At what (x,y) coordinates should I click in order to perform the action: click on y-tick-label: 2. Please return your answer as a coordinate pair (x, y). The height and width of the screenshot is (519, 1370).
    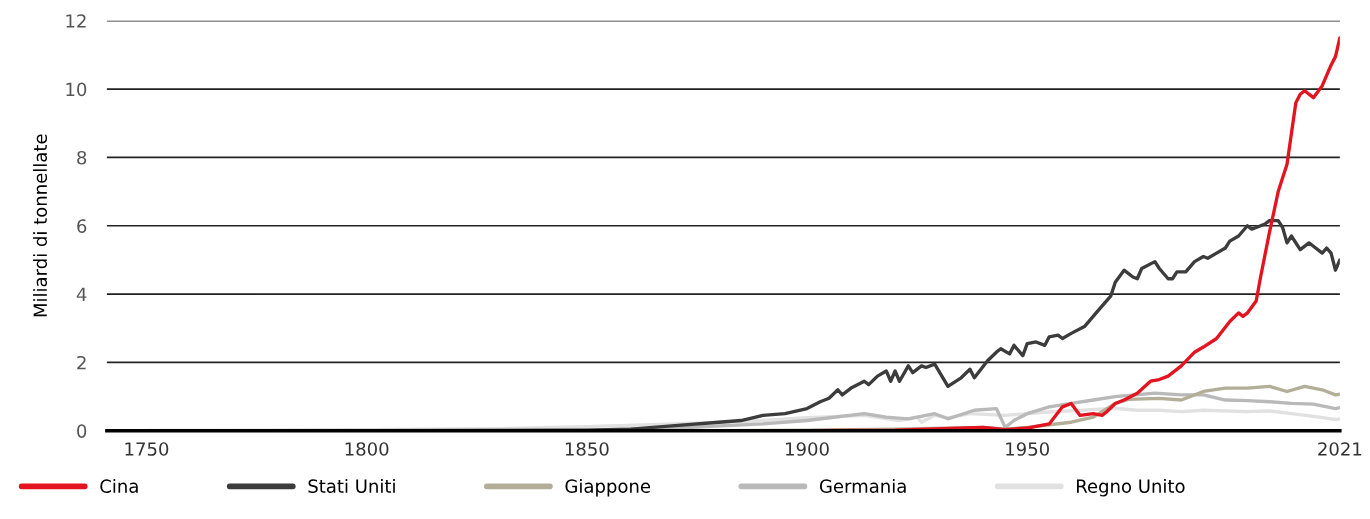
    Looking at the image, I should click on (81, 362).